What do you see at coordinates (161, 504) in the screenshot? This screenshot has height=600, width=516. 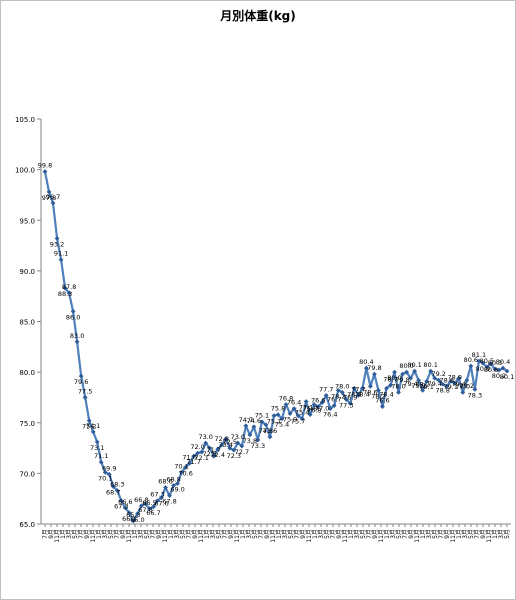 I see `data-label: 67.6` at bounding box center [161, 504].